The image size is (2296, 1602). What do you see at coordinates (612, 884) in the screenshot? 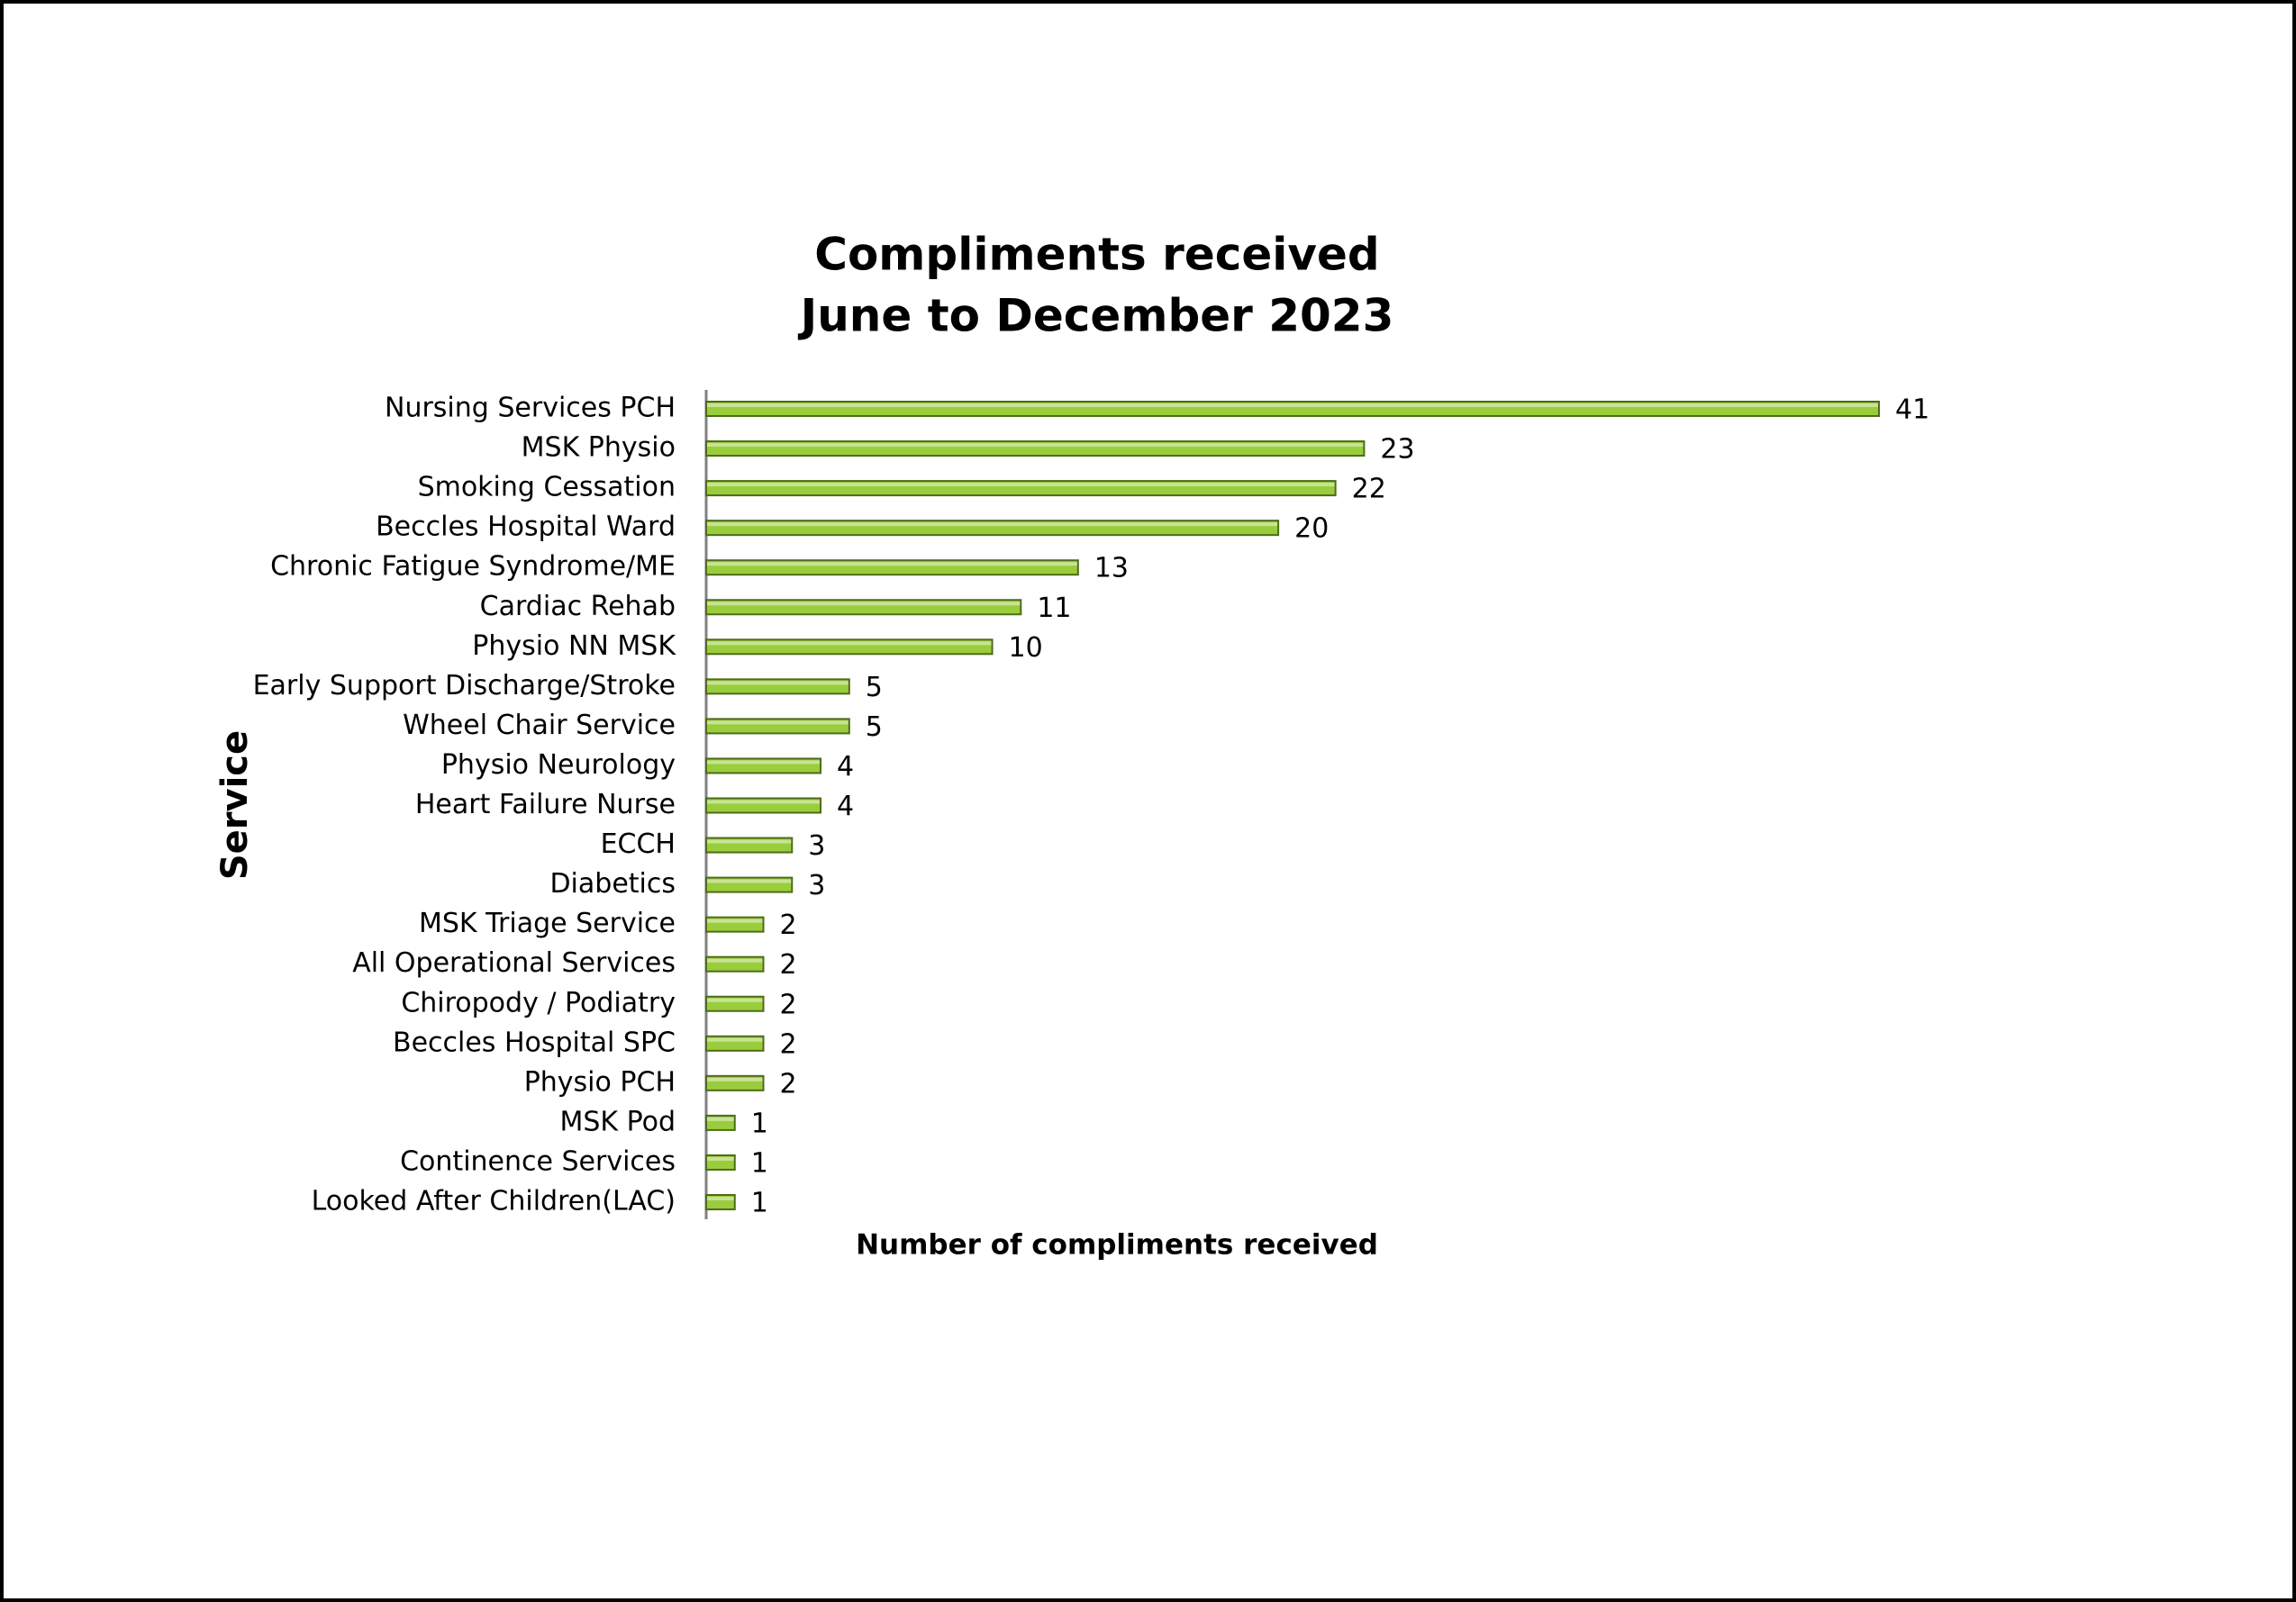
I see `y-tick-label: Diabetics` at bounding box center [612, 884].